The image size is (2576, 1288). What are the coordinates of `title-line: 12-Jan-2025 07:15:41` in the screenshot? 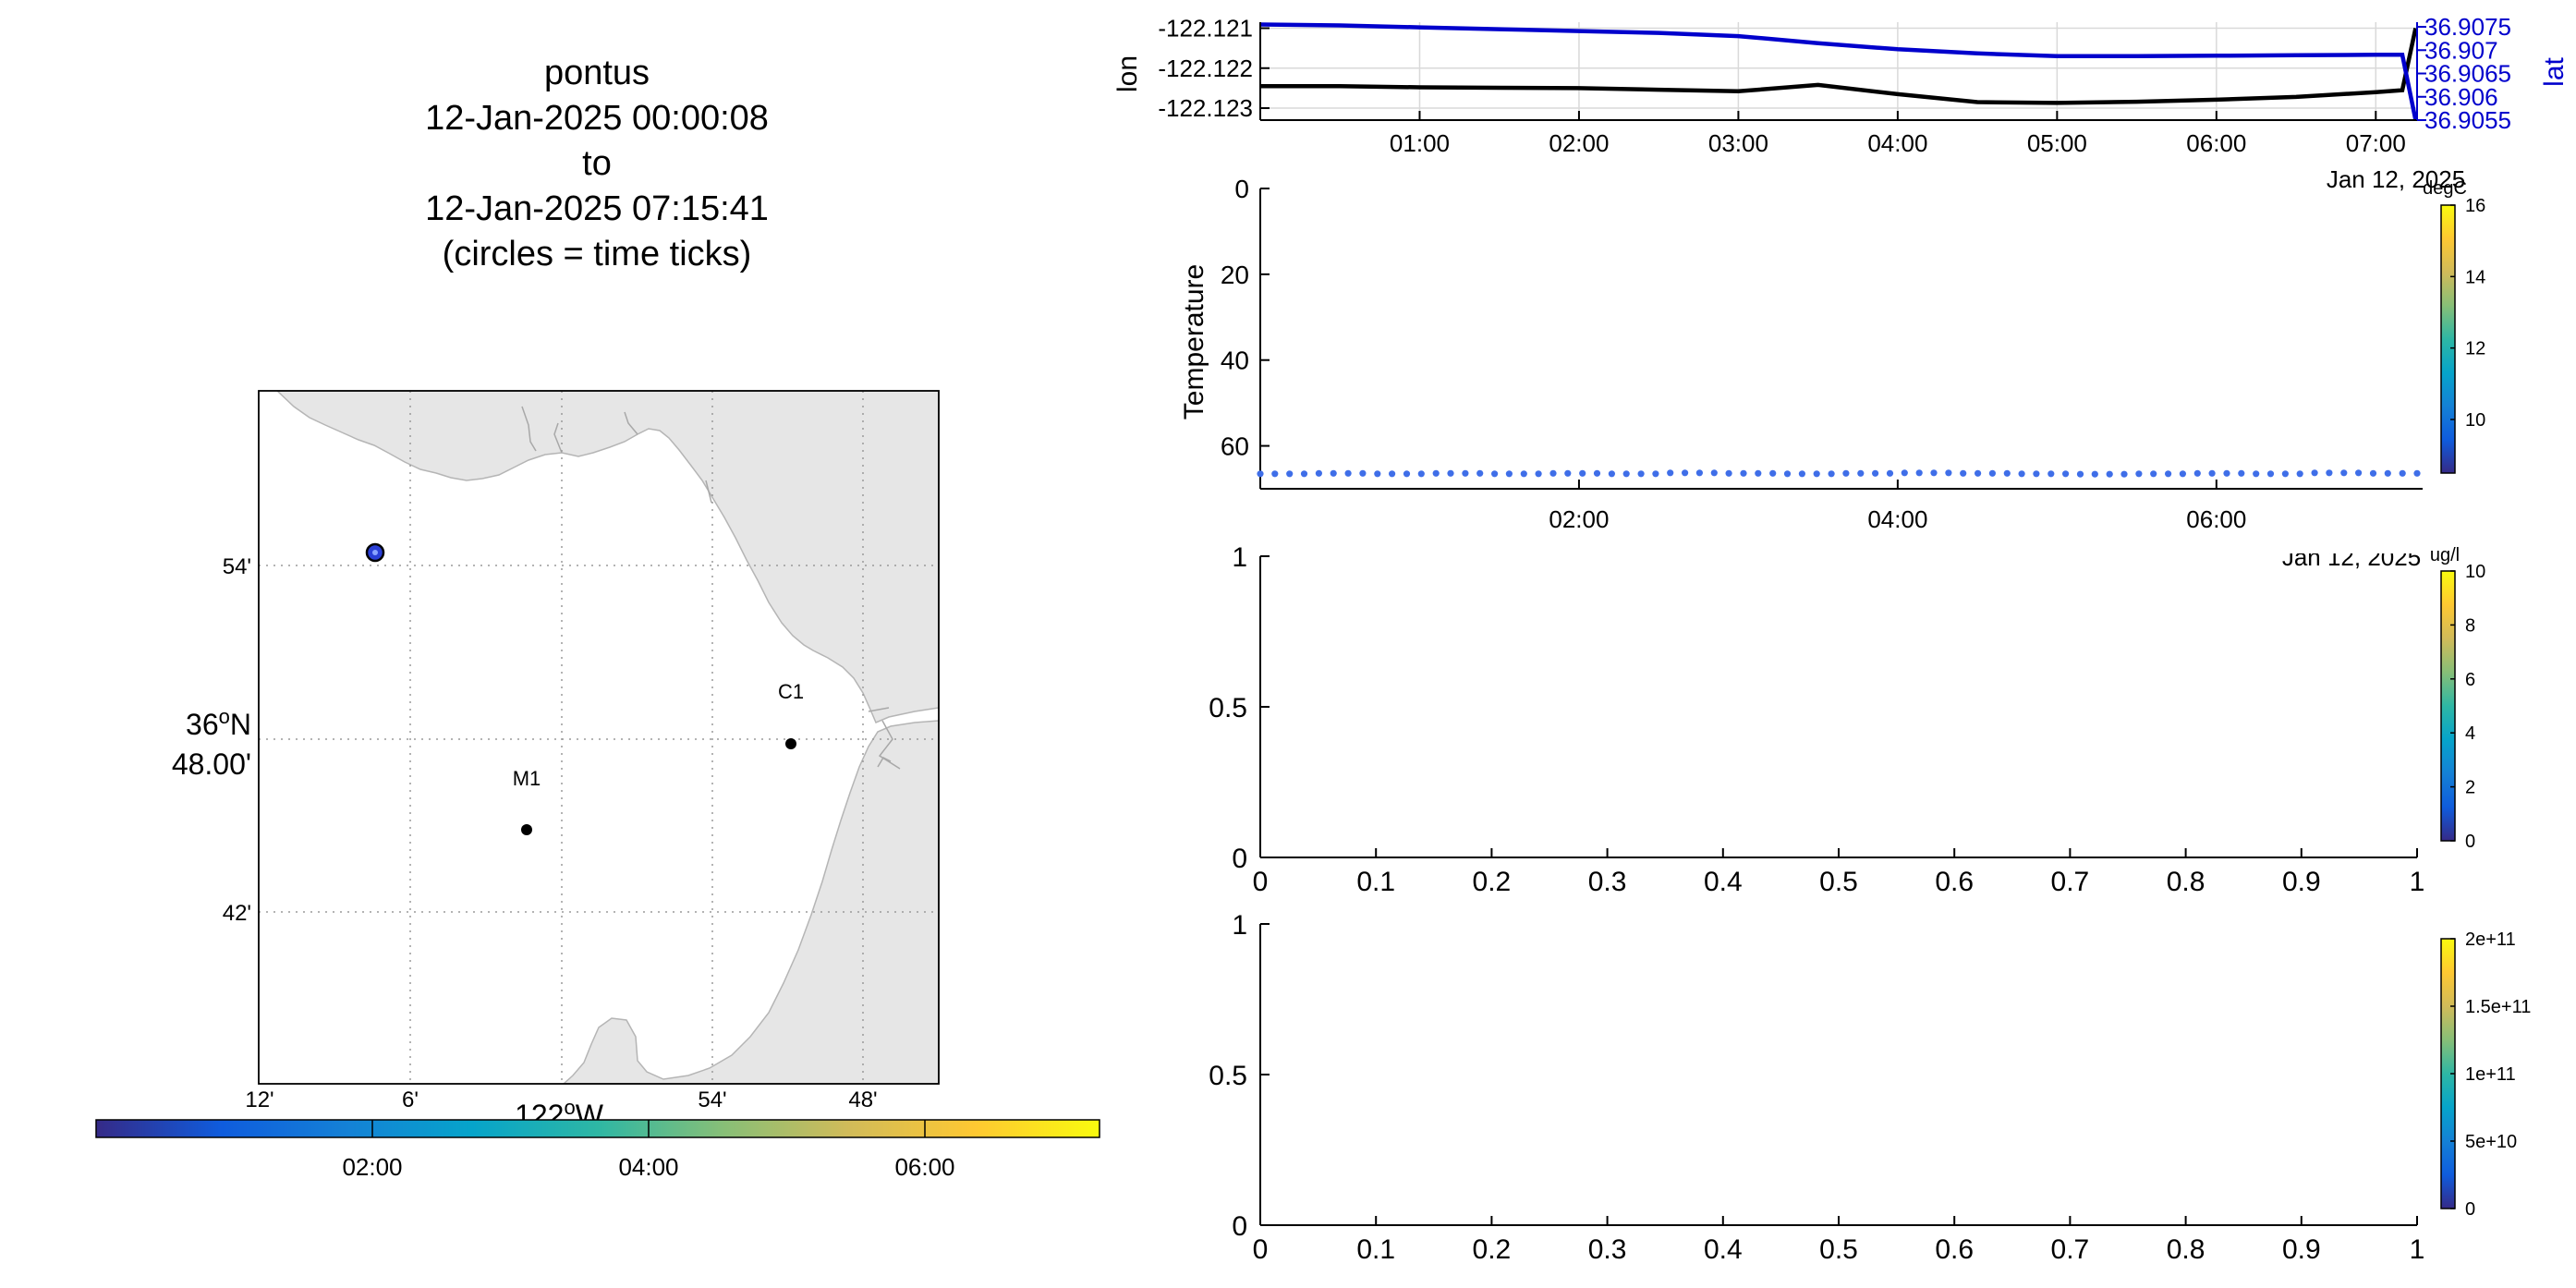 It's located at (597, 208).